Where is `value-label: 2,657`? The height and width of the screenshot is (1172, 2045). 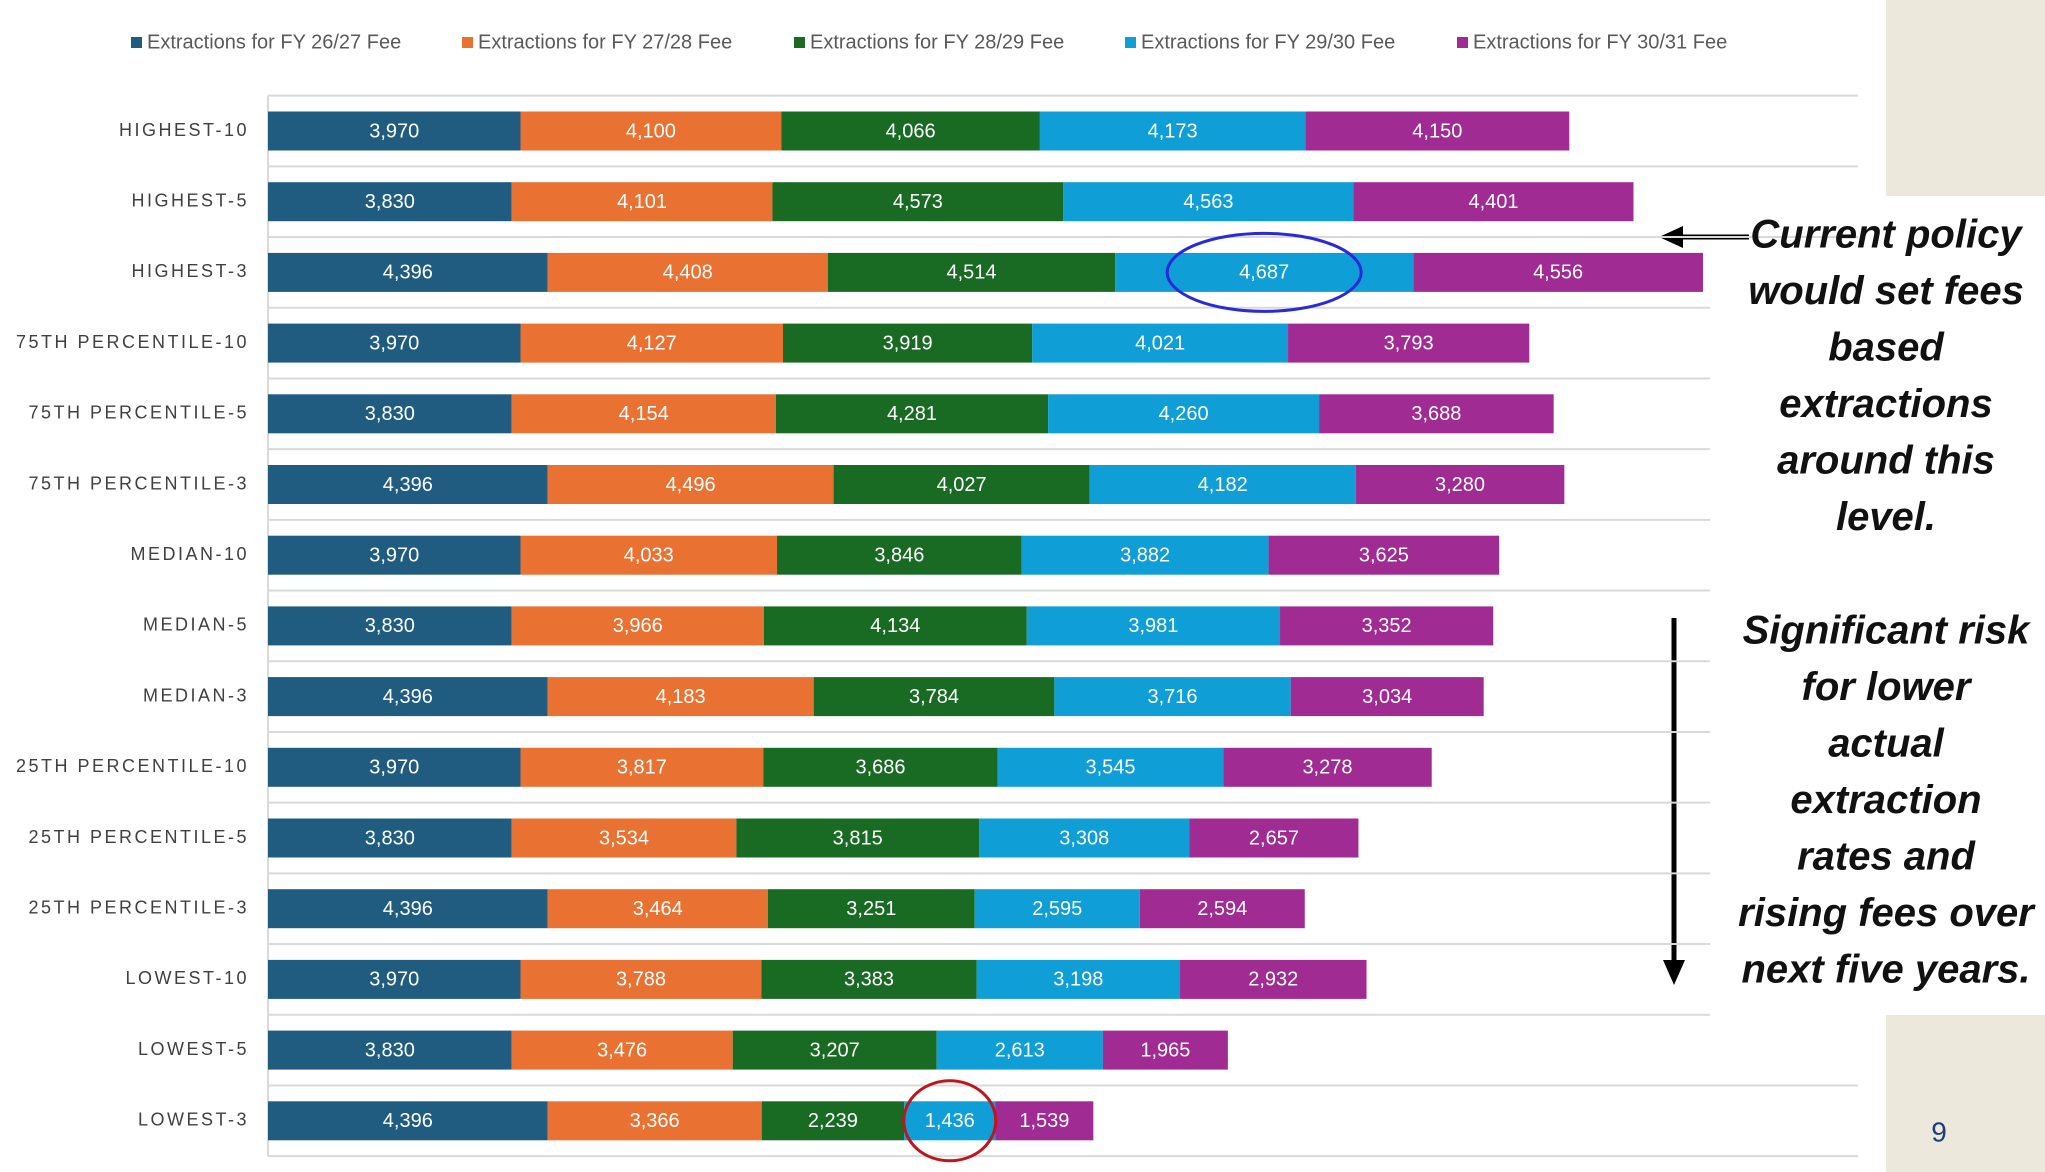 value-label: 2,657 is located at coordinates (1274, 838).